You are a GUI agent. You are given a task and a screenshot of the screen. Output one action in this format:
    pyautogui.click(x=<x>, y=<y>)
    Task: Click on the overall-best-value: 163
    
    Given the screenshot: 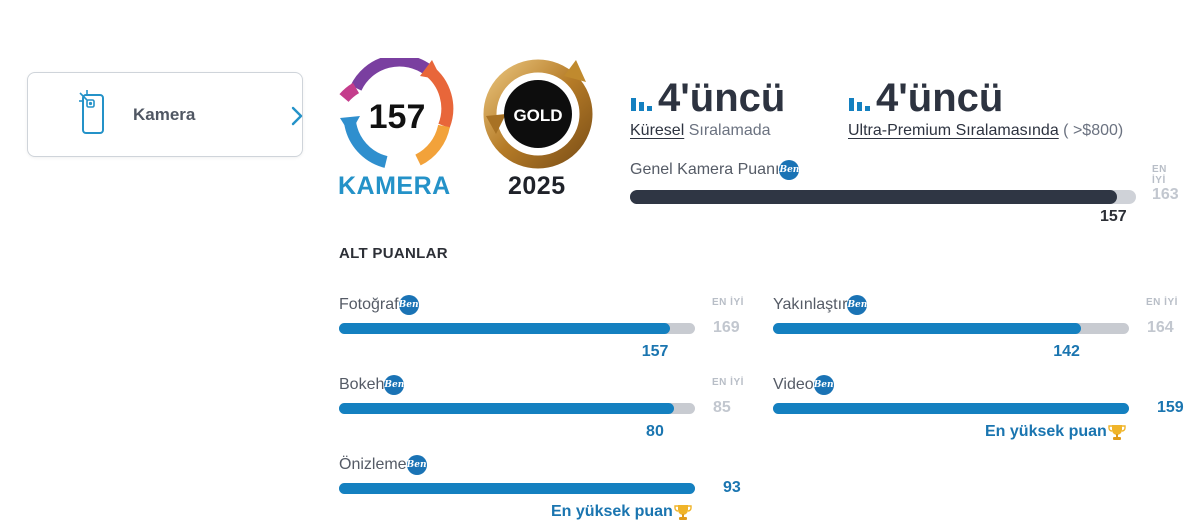 What is the action you would take?
    pyautogui.click(x=1165, y=194)
    